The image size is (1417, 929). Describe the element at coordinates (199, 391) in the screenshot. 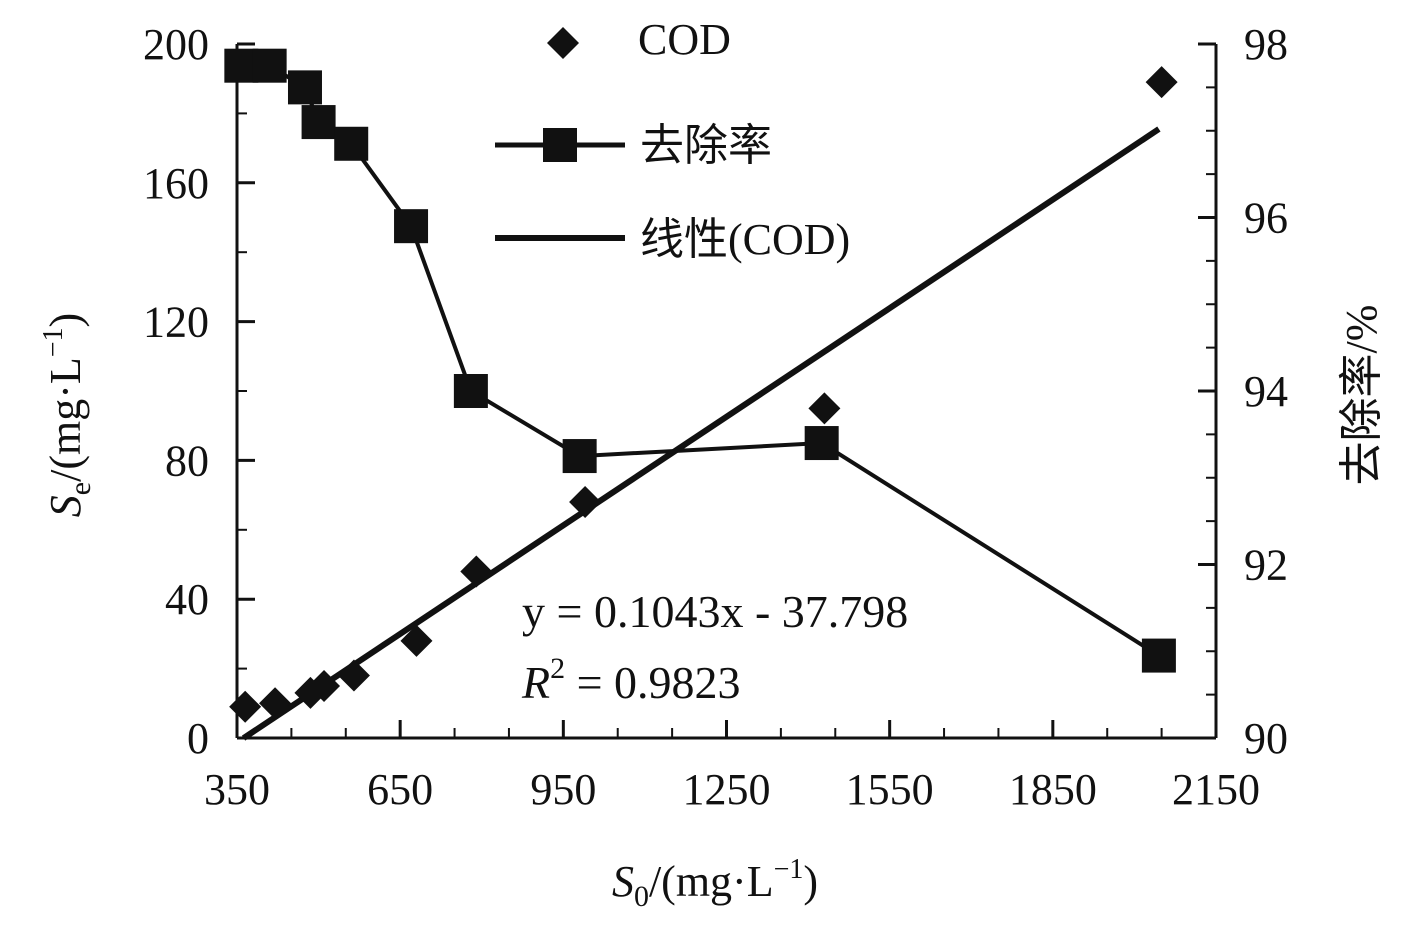

I see `y-axis-left-ticks: 0 40 80 120 160 200` at that location.